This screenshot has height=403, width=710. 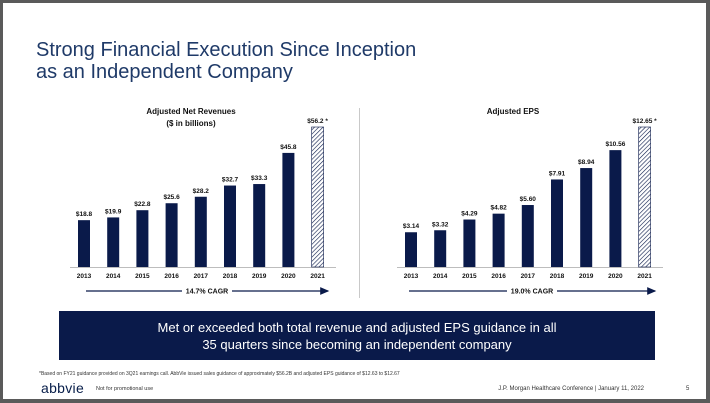 I want to click on abbvie-logo: abbvie, so click(x=63, y=388).